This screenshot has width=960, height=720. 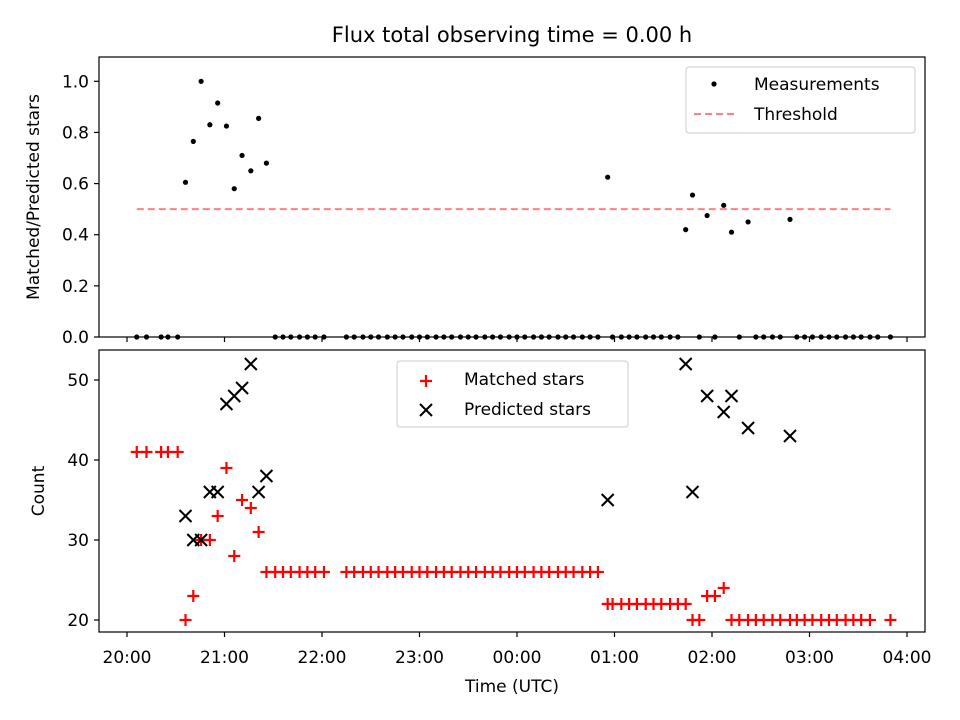 I want to click on bottom-ylabel: Count, so click(x=39, y=490).